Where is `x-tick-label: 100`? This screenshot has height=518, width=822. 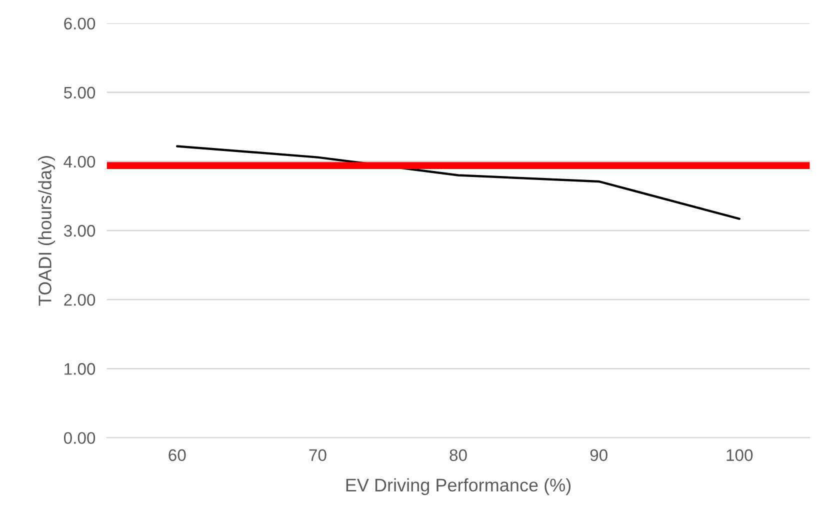
x-tick-label: 100 is located at coordinates (739, 455).